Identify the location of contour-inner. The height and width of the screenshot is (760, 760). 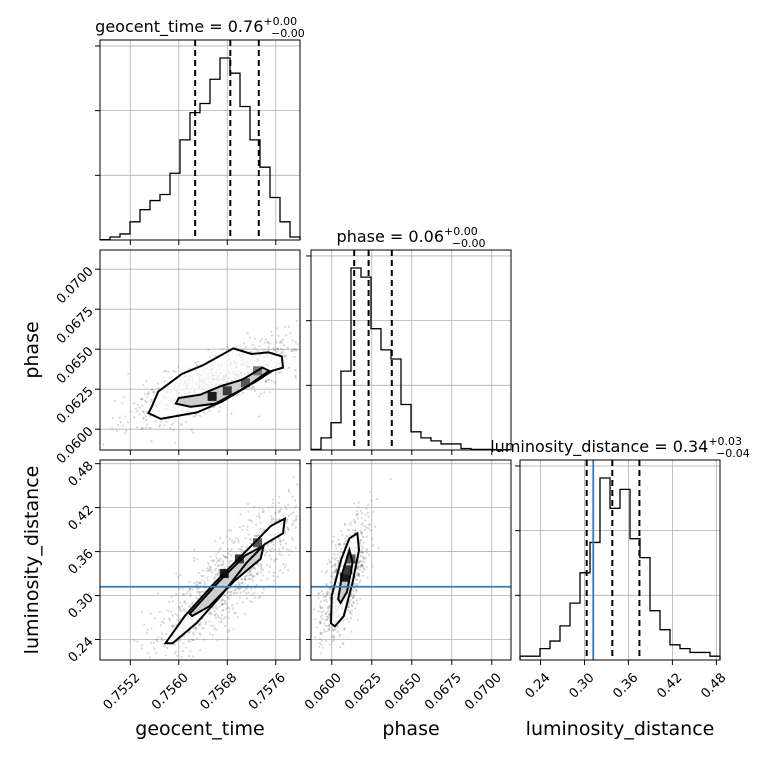
(223, 387).